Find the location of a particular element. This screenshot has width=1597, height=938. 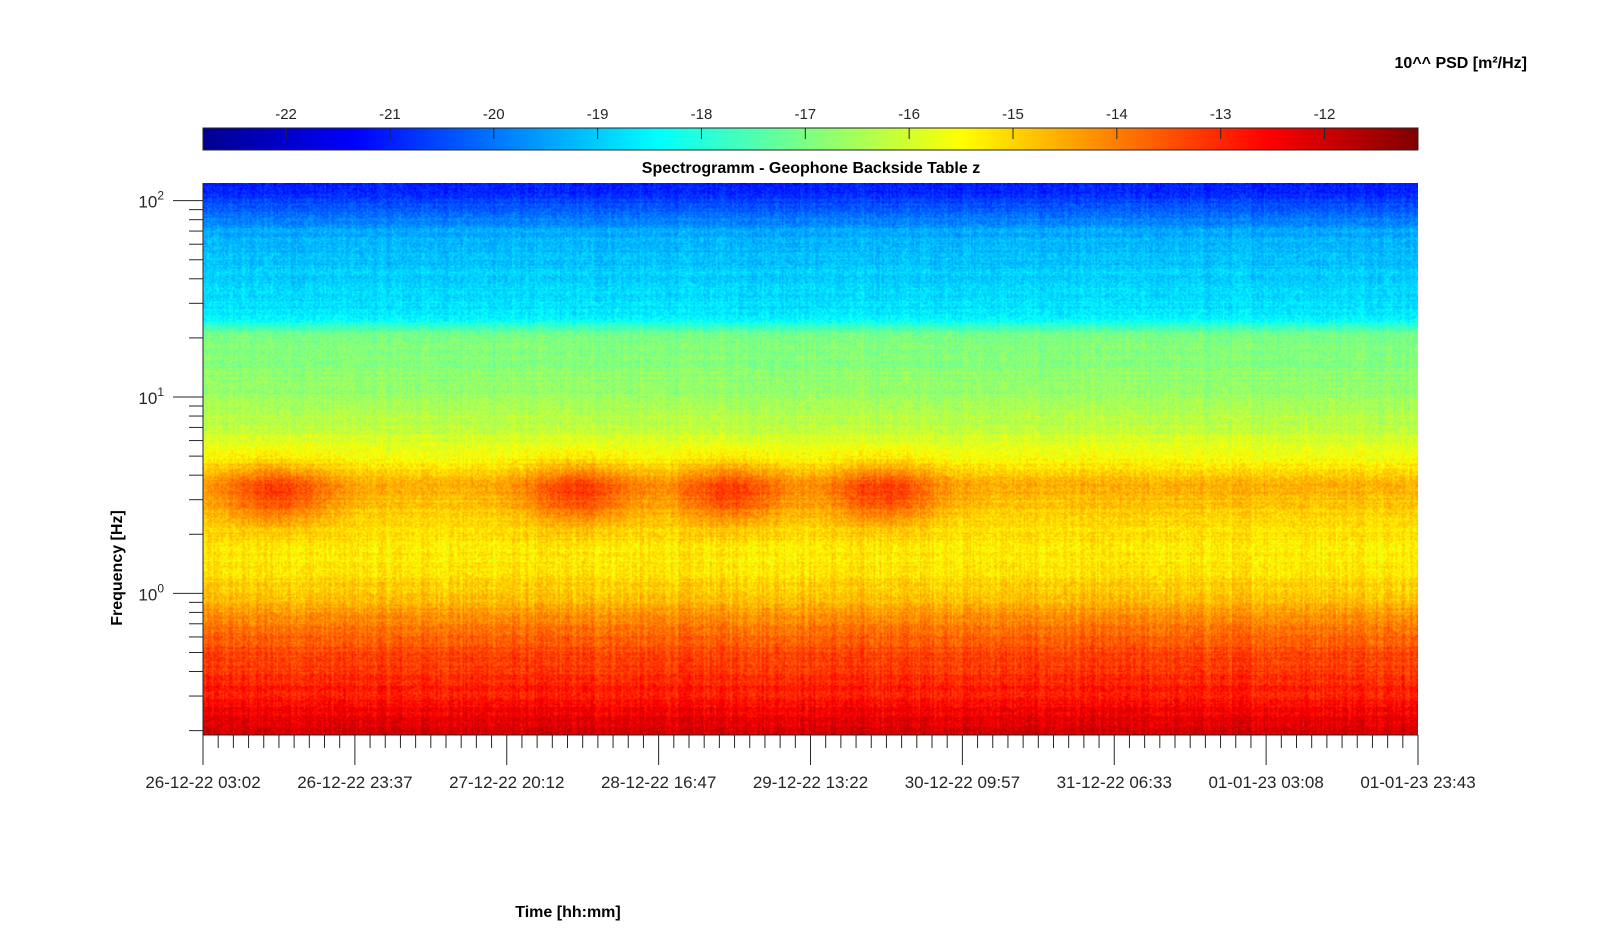

colorbar-tick-label: -13 is located at coordinates (1221, 114).